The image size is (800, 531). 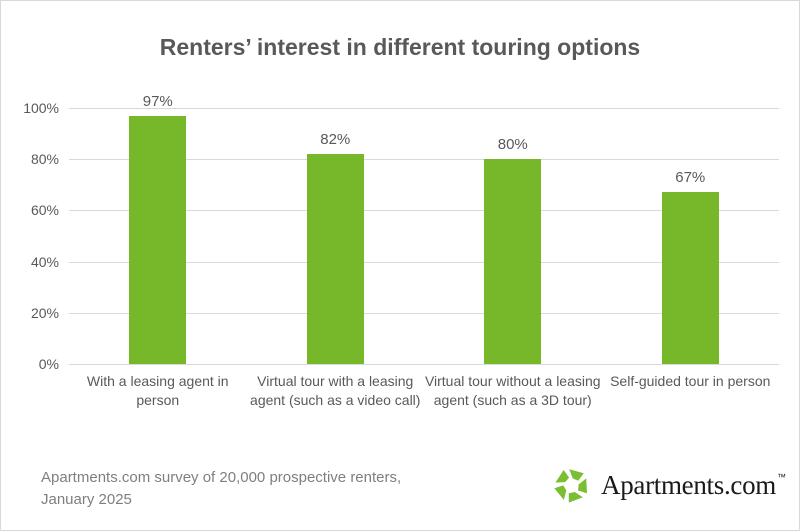 What do you see at coordinates (157, 390) in the screenshot?
I see `x-axis-category-label: With a leasing agent in person` at bounding box center [157, 390].